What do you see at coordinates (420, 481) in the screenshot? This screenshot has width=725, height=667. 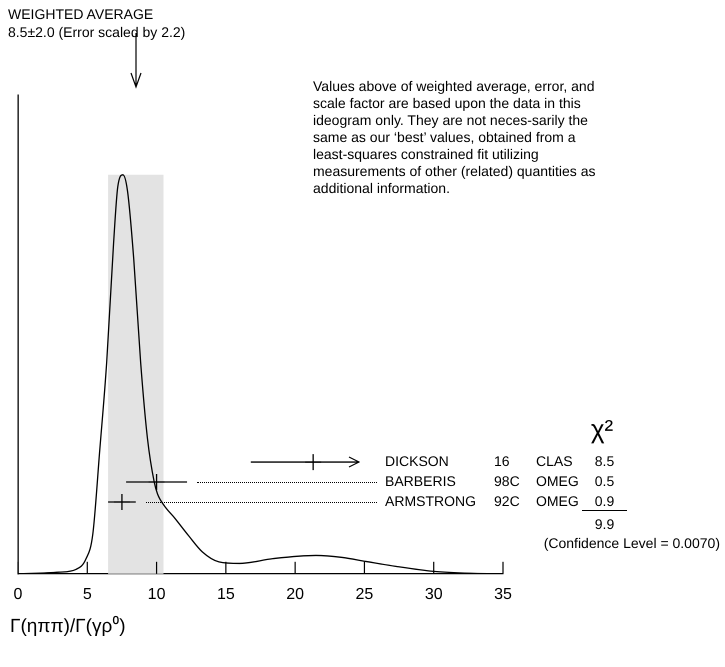 I see `text: BARBERIS` at bounding box center [420, 481].